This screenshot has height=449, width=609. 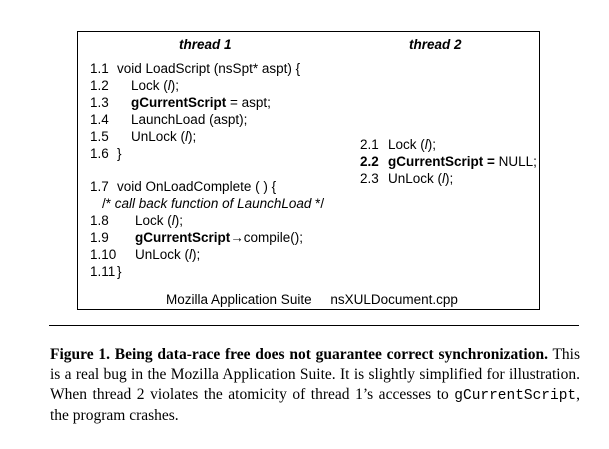 I want to click on code-text: compile();, so click(x=273, y=237).